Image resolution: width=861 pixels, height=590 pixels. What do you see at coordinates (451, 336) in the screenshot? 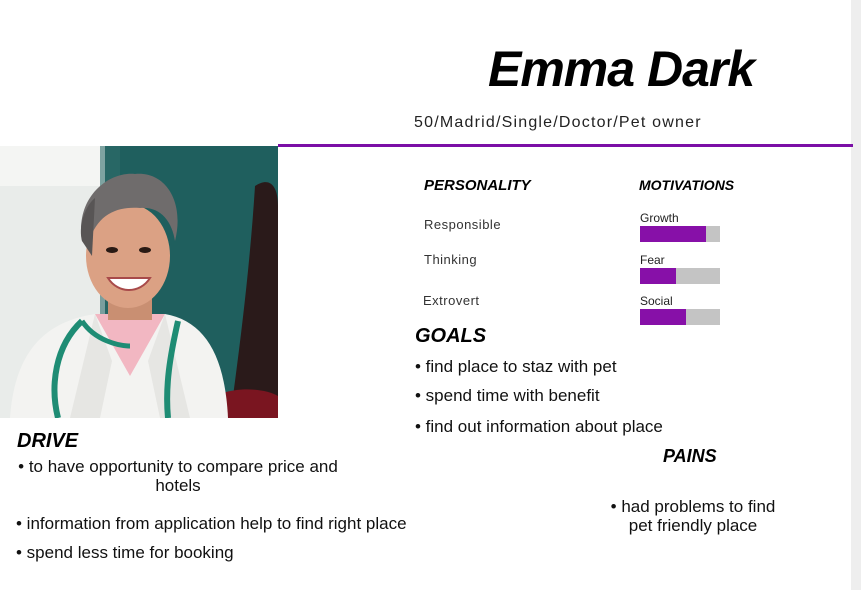
I see `goals-title: GOALS` at bounding box center [451, 336].